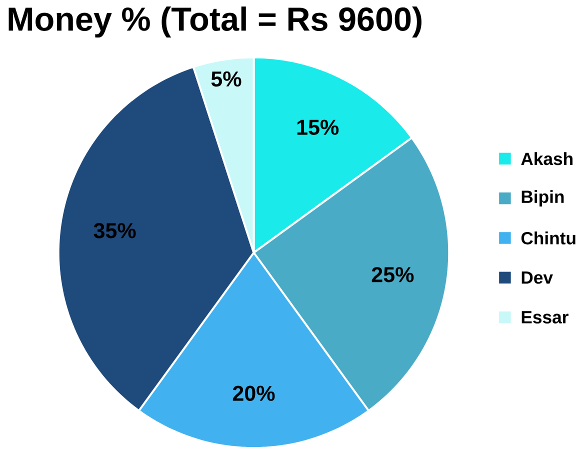 Image resolution: width=583 pixels, height=449 pixels. I want to click on data-label: 20%, so click(253, 393).